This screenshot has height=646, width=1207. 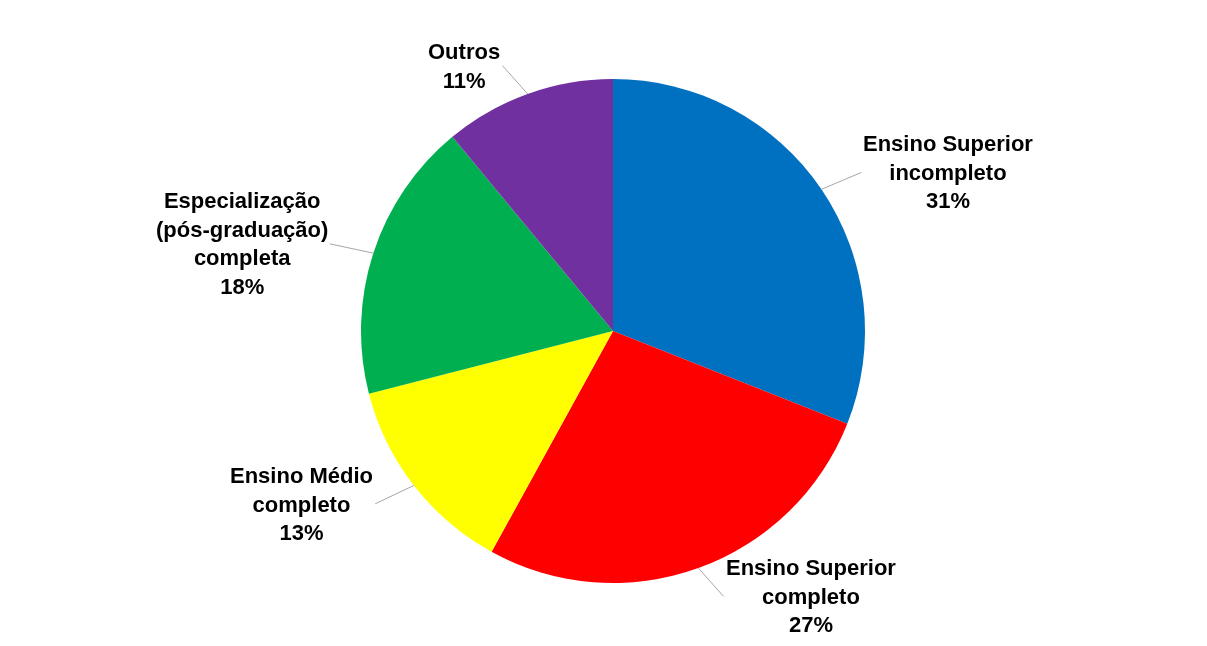 What do you see at coordinates (947, 201) in the screenshot?
I see `data-label: 31%` at bounding box center [947, 201].